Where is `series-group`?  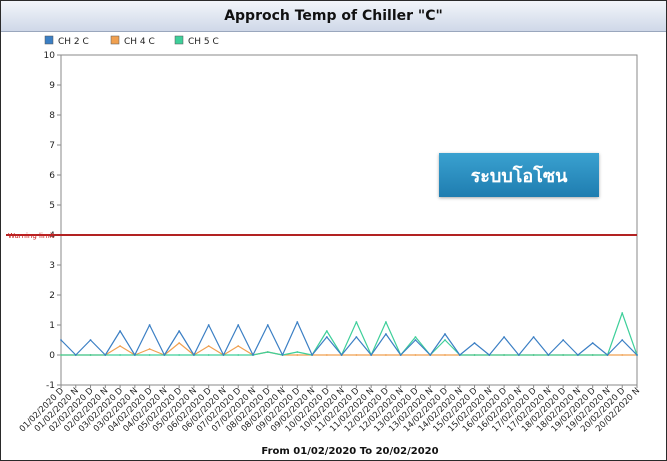 series-group is located at coordinates (349, 334).